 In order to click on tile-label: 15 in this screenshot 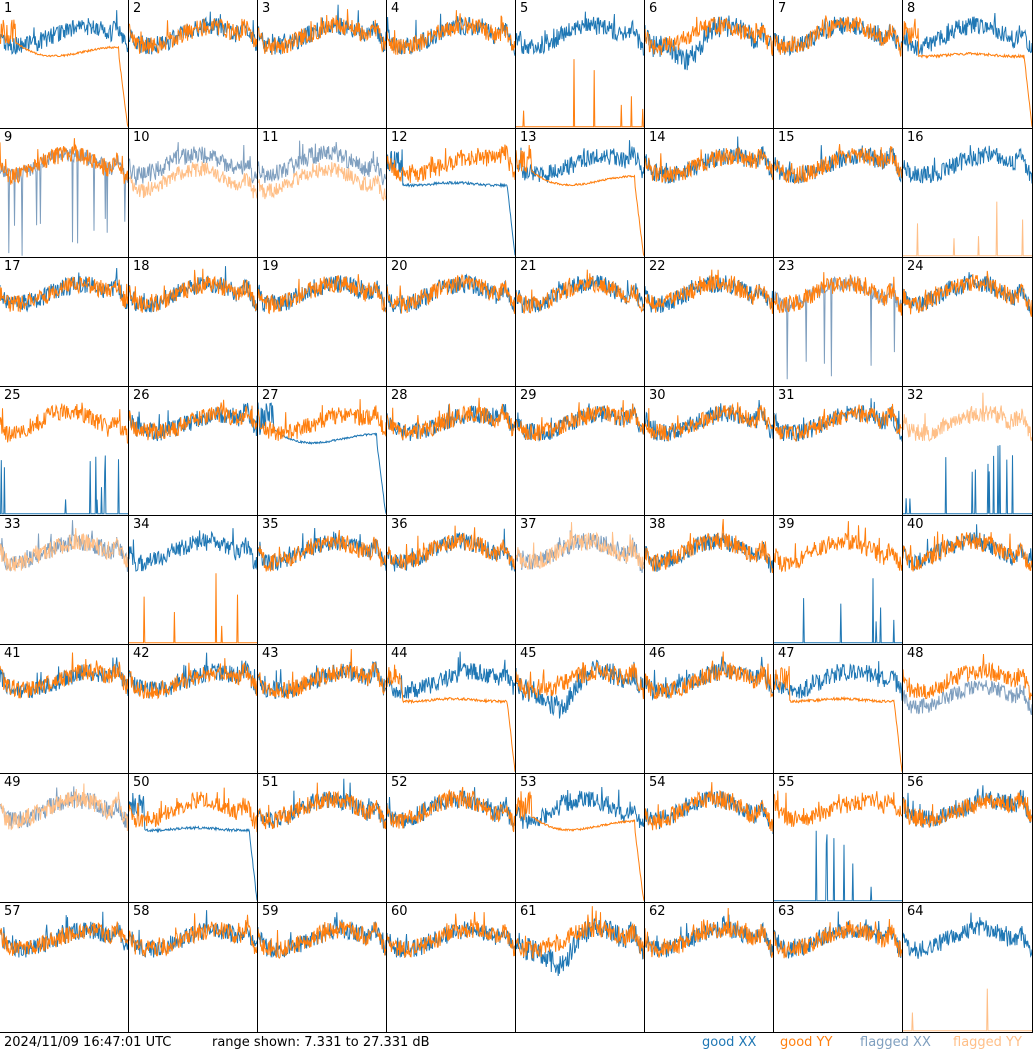, I will do `click(786, 137)`.